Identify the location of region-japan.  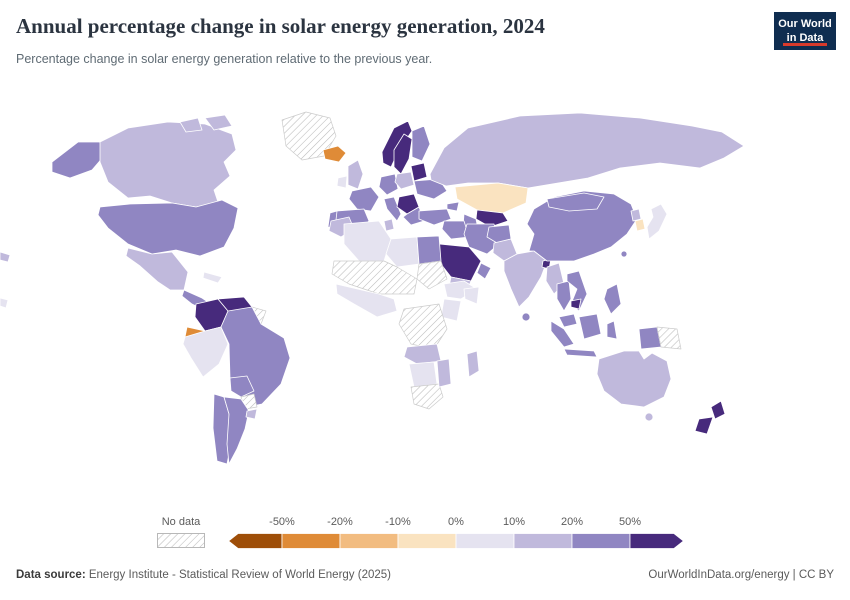
(657, 221).